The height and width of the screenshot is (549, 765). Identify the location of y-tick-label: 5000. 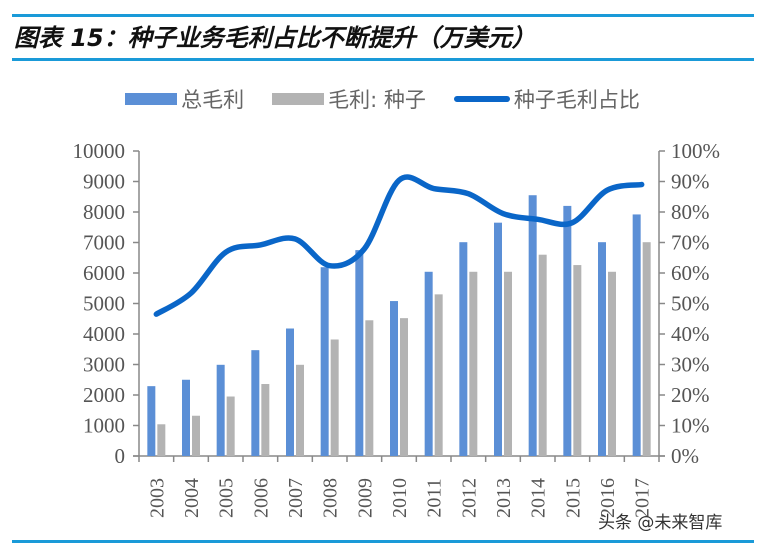
(104, 304).